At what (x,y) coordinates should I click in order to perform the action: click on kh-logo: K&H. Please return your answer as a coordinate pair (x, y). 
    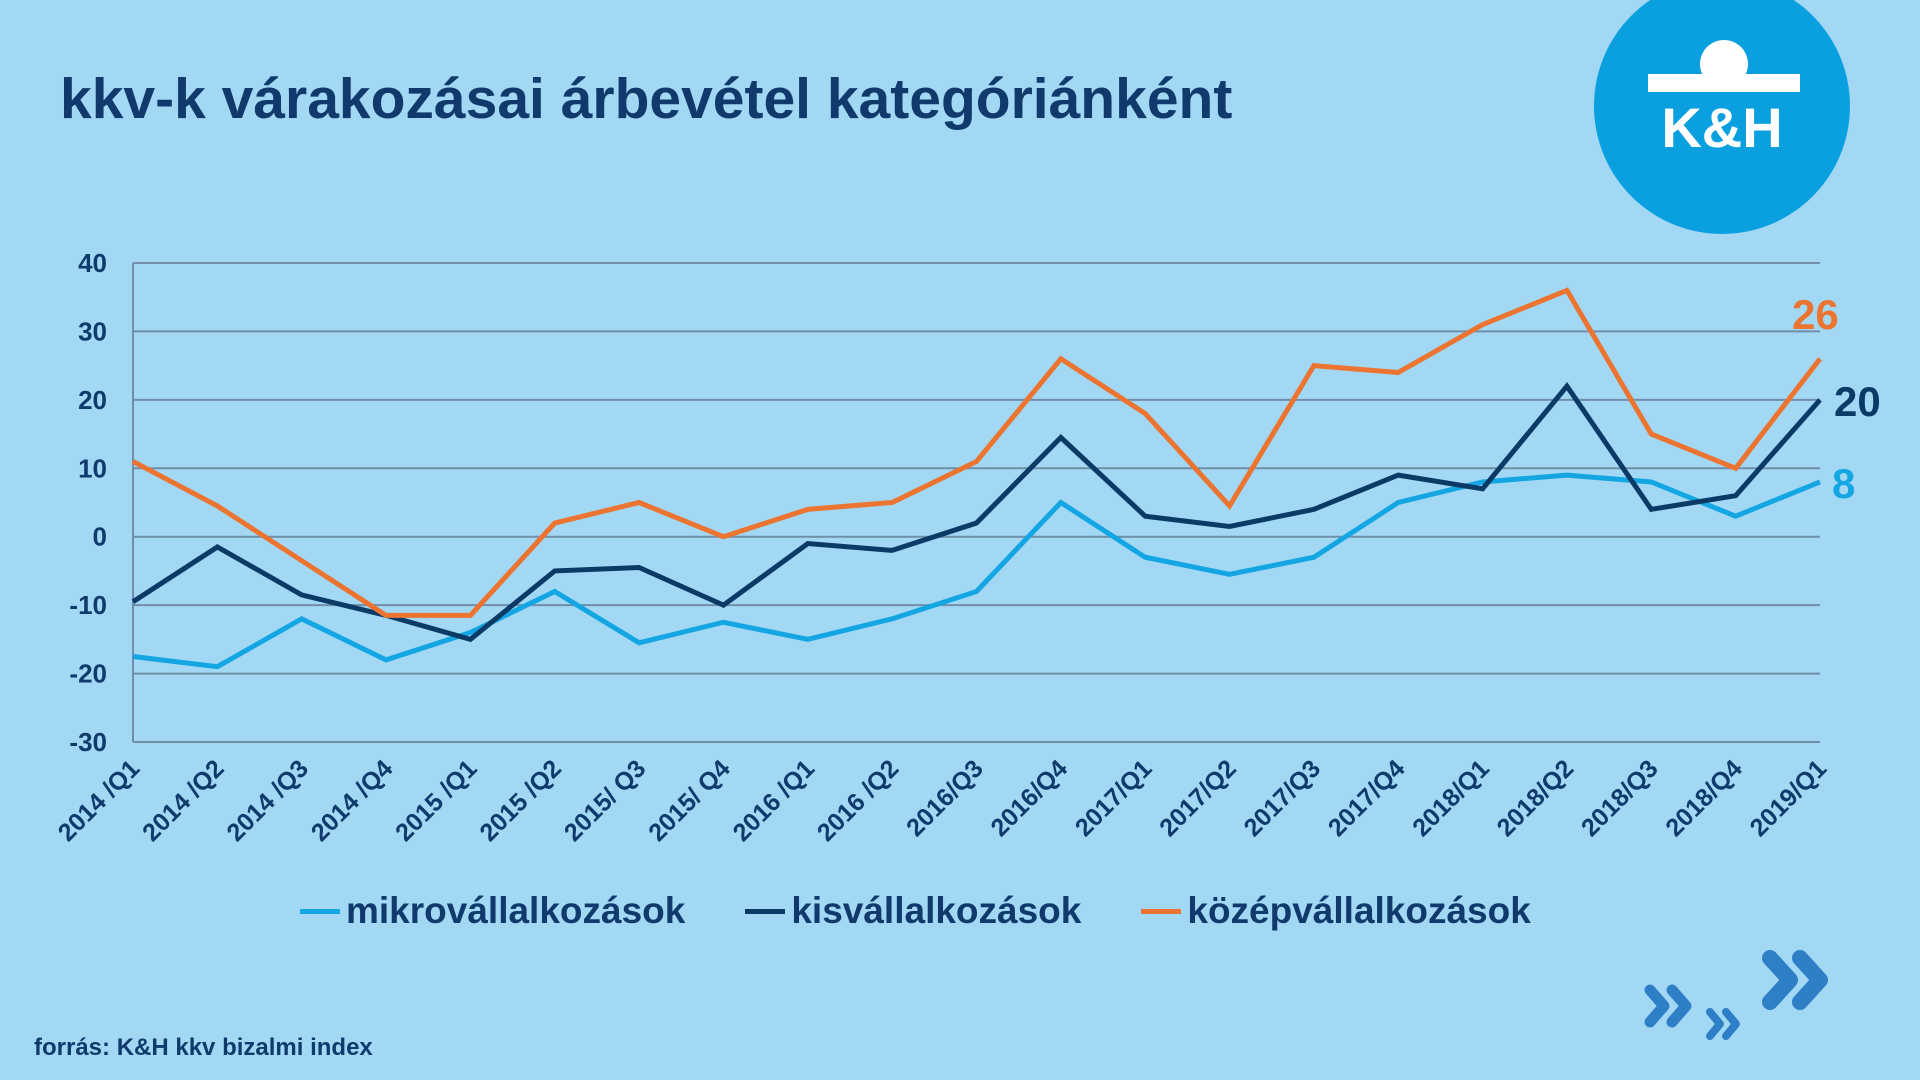
    Looking at the image, I should click on (1722, 117).